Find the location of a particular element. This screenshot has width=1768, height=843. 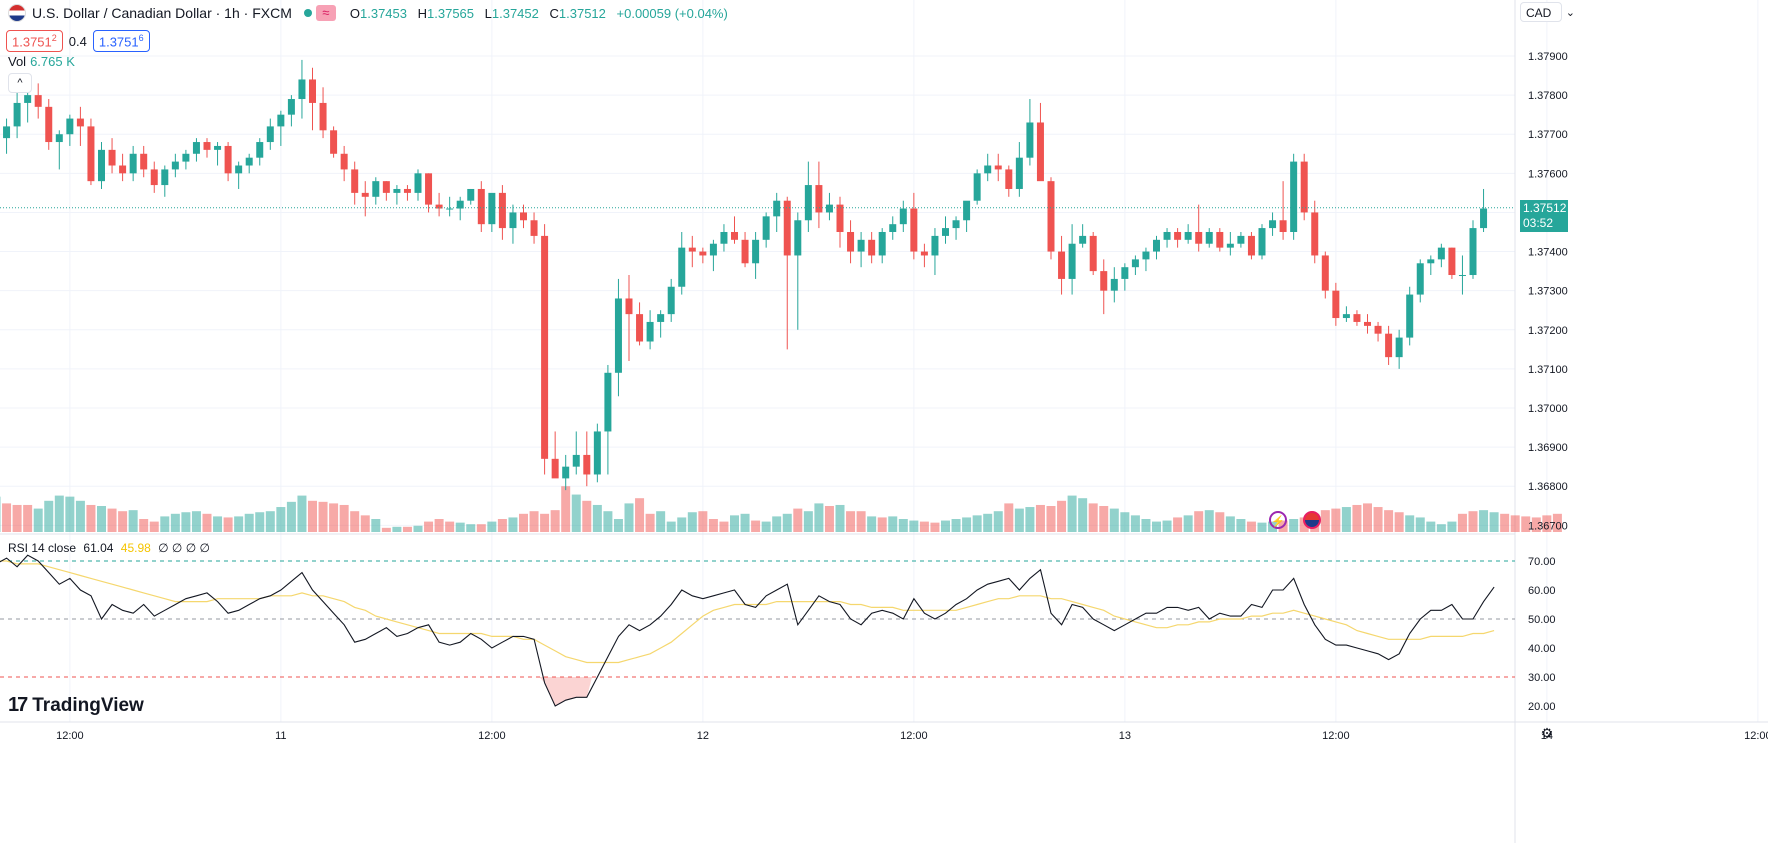

tradingview-logo: 17 TradingView is located at coordinates (76, 705).